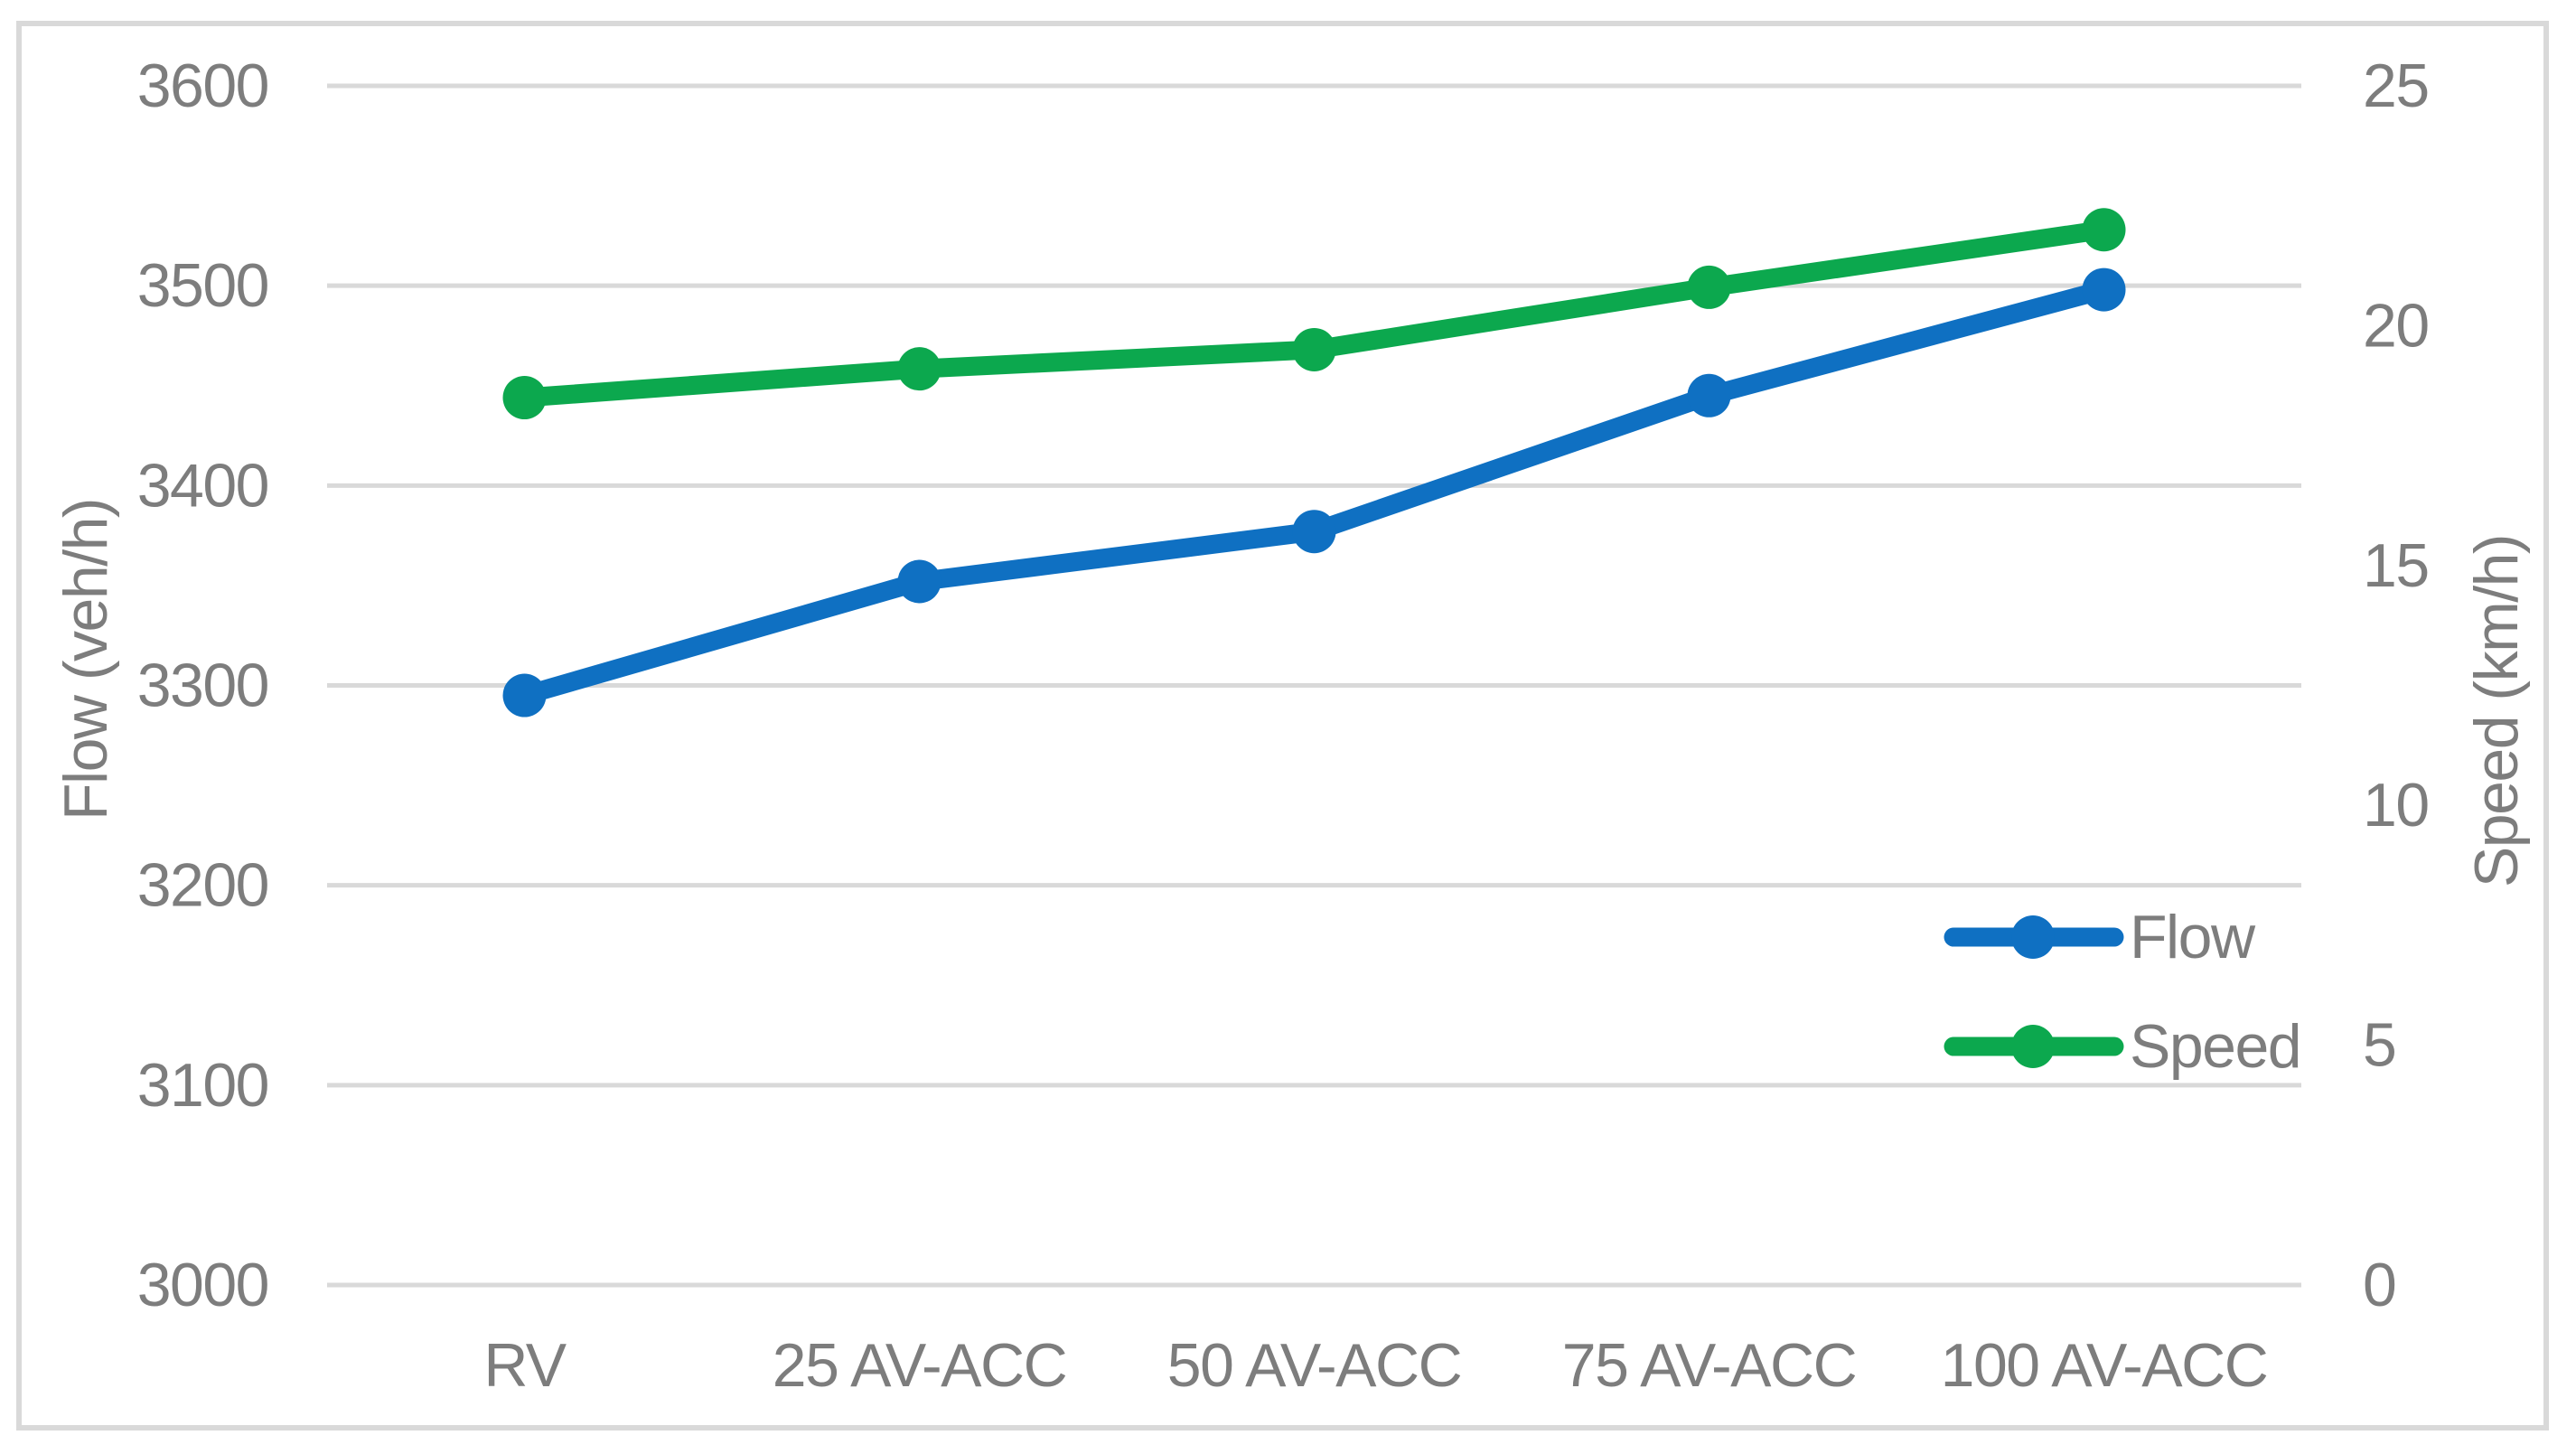 The height and width of the screenshot is (1454, 2576). What do you see at coordinates (202, 485) in the screenshot?
I see `left-axis-tick-label: 3400` at bounding box center [202, 485].